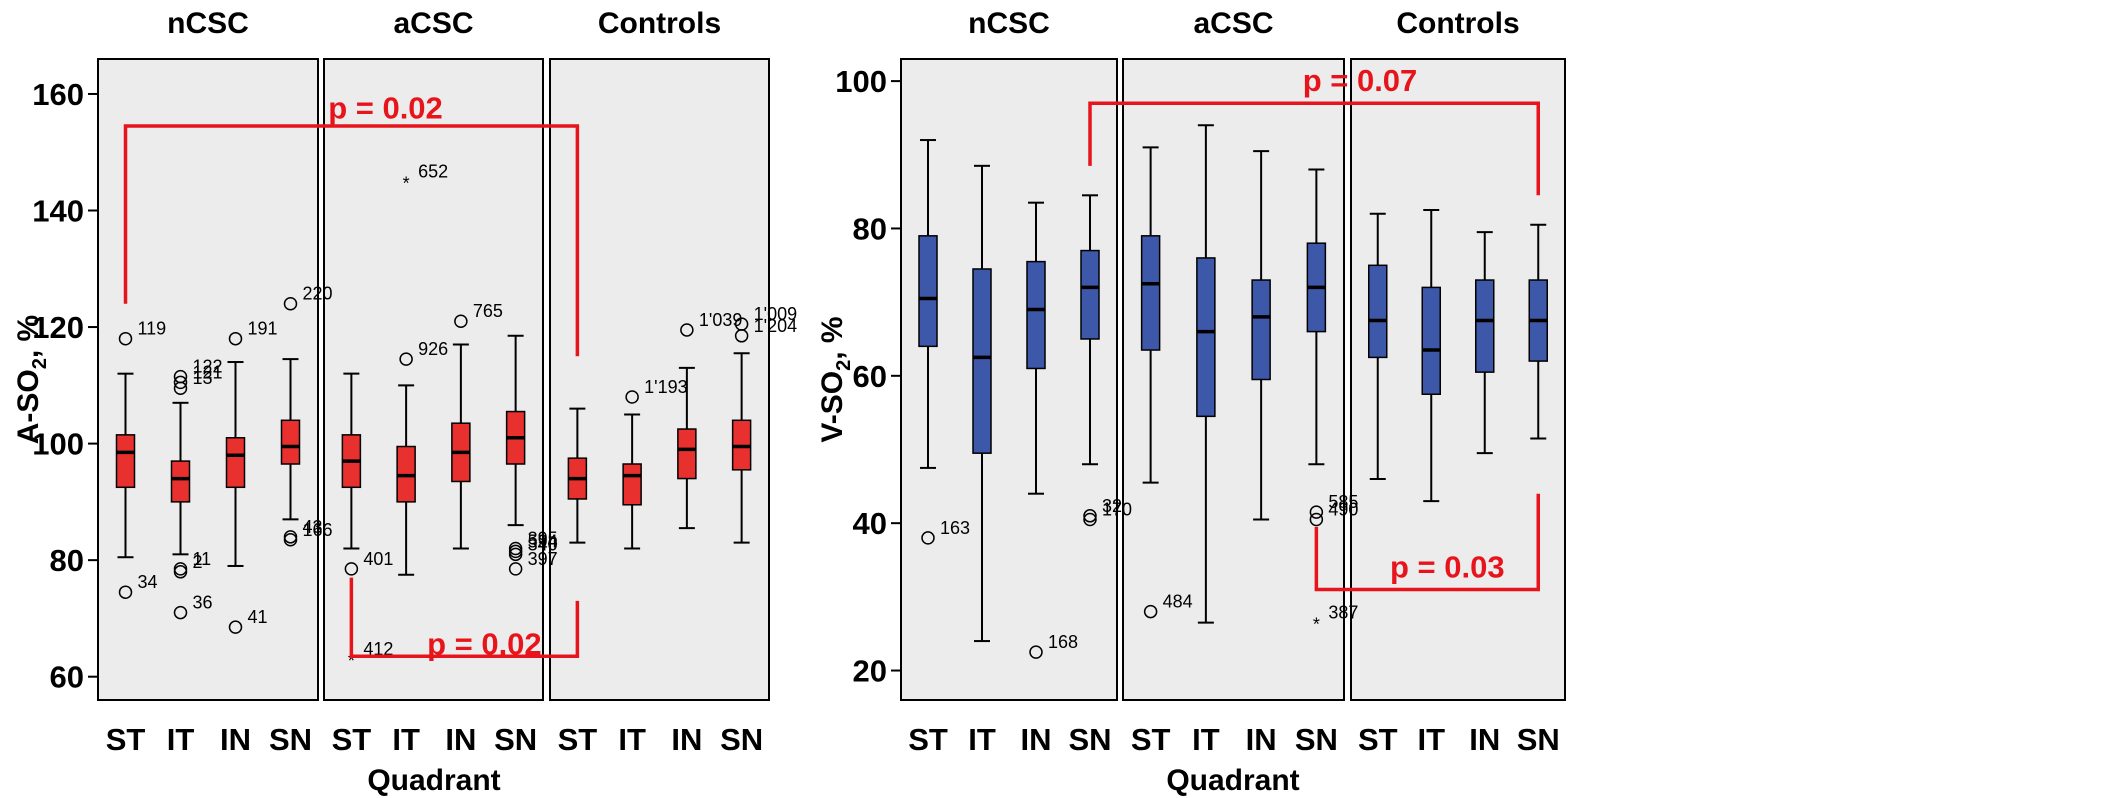 The image size is (2128, 798). Describe the element at coordinates (1112, 506) in the screenshot. I see `outlier-label: 32` at that location.